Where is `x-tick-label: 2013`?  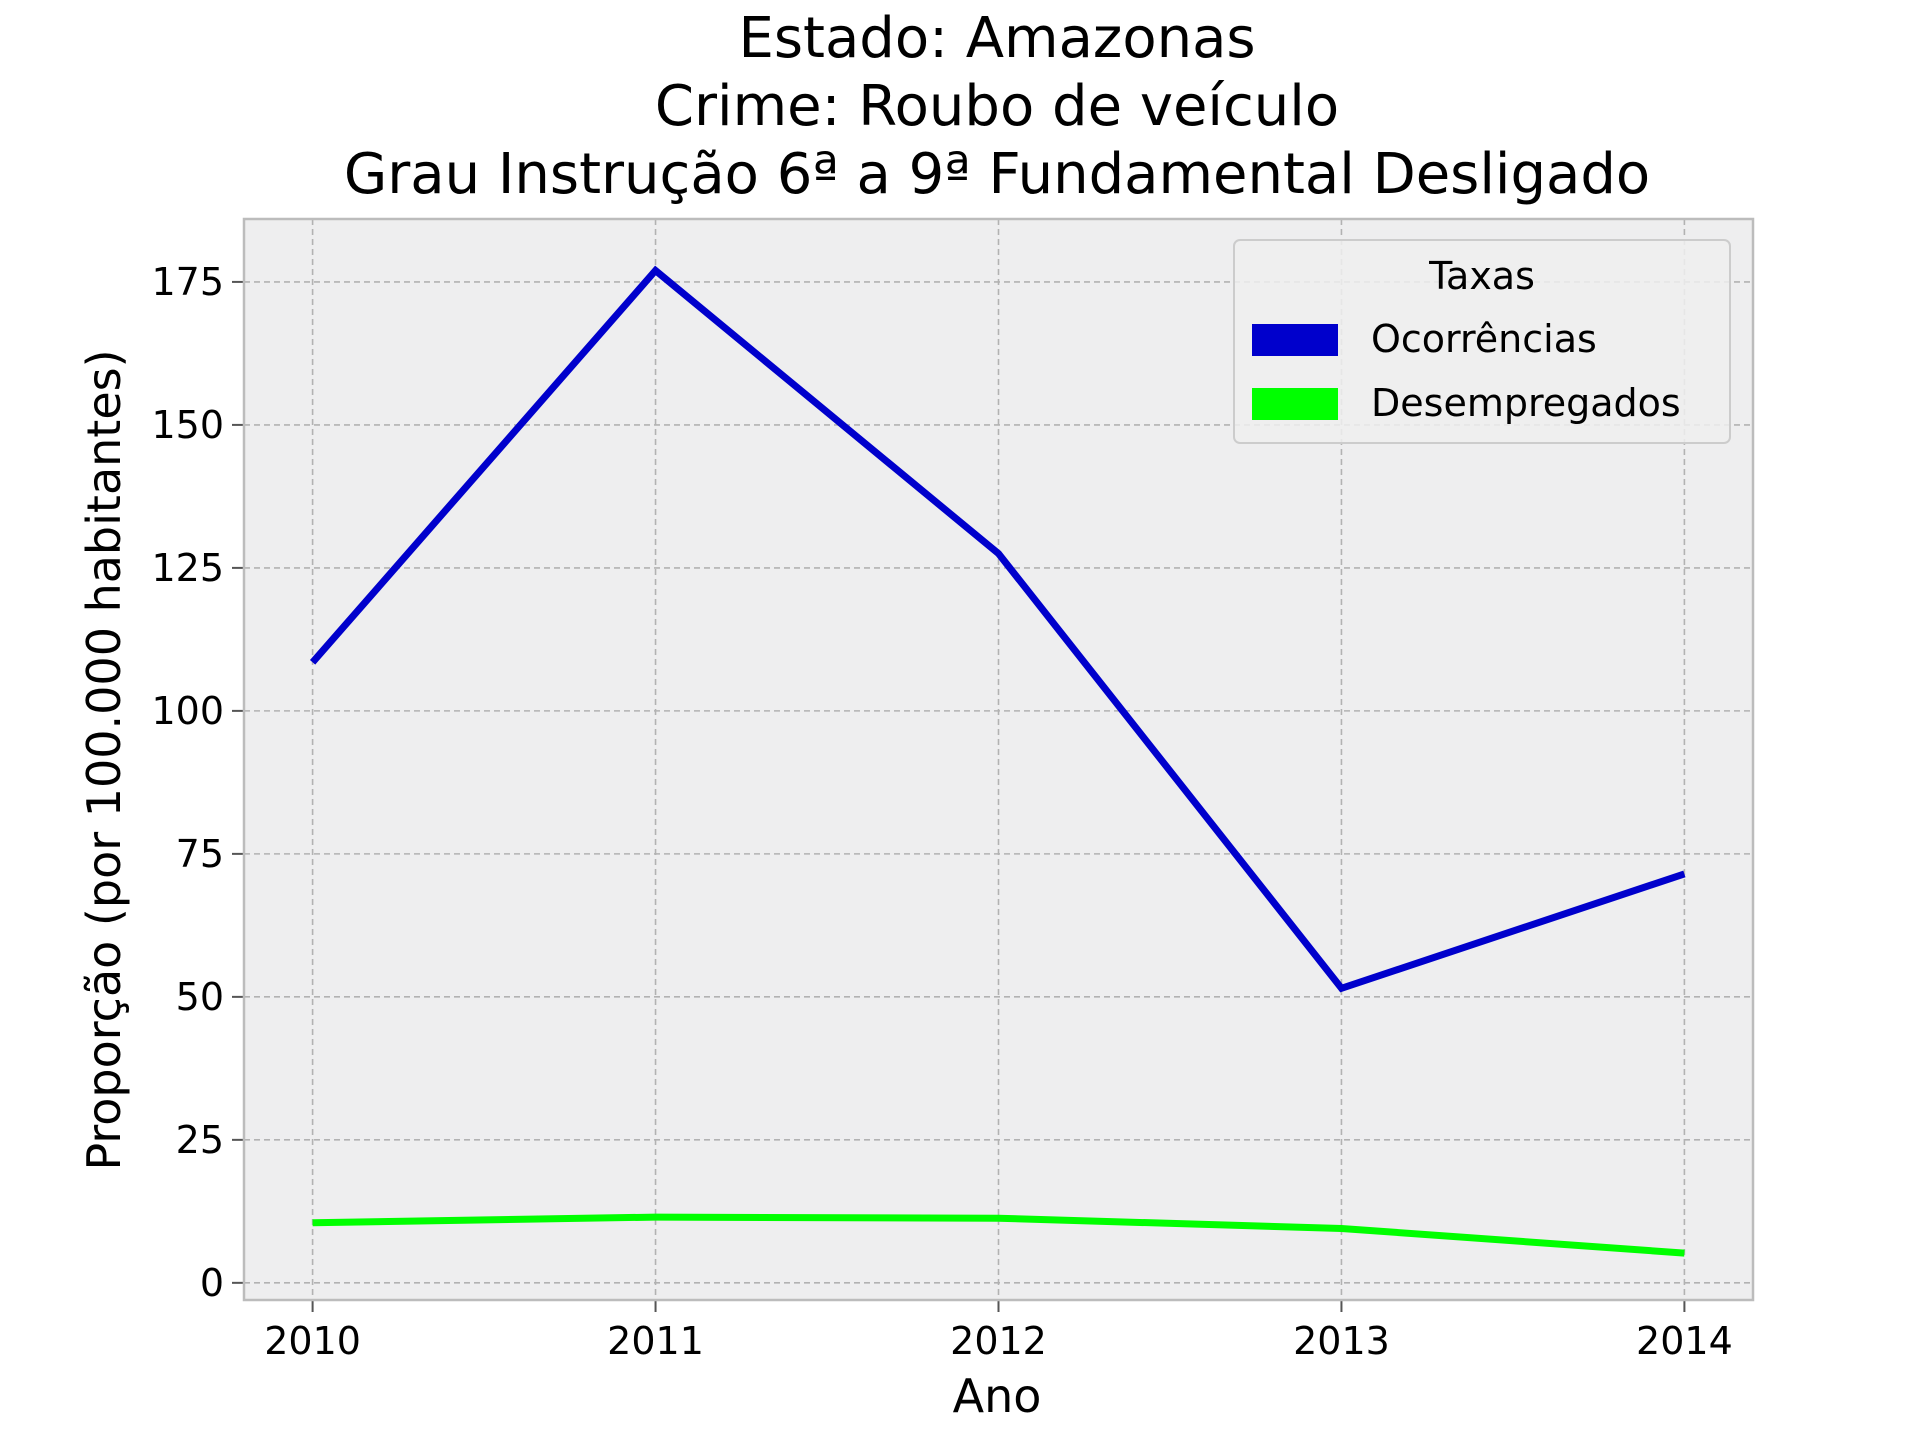 x-tick-label: 2013 is located at coordinates (1341, 1341).